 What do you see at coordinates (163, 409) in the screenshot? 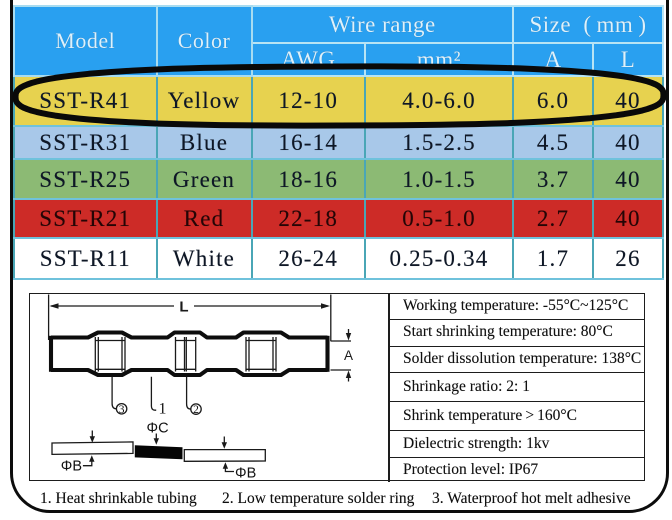
I see `svg-text: 1` at bounding box center [163, 409].